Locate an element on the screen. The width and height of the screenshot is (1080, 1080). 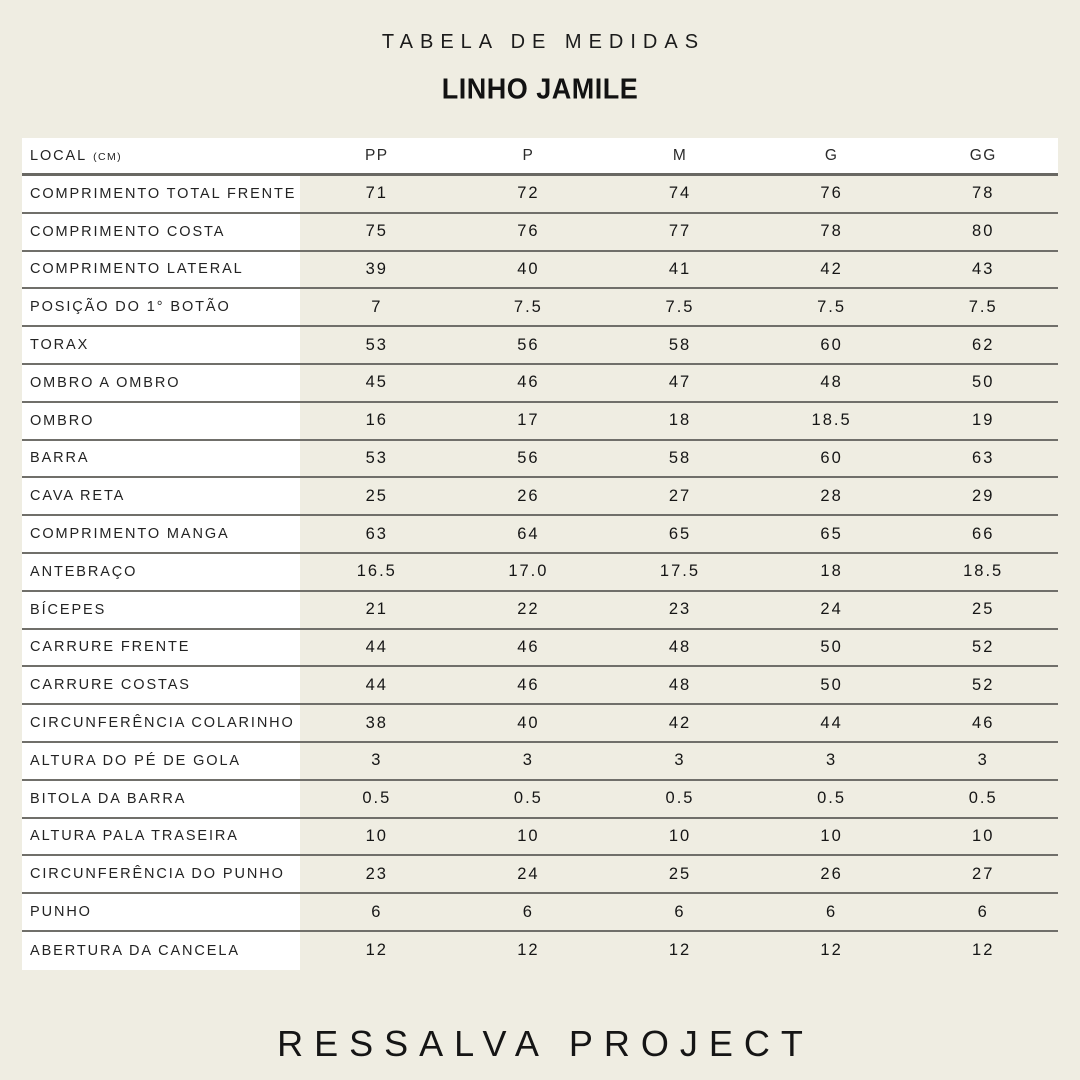
table-row: COMPRIMENTO TOTAL FRENTE 71 72 74 76 78 is located at coordinates (540, 195).